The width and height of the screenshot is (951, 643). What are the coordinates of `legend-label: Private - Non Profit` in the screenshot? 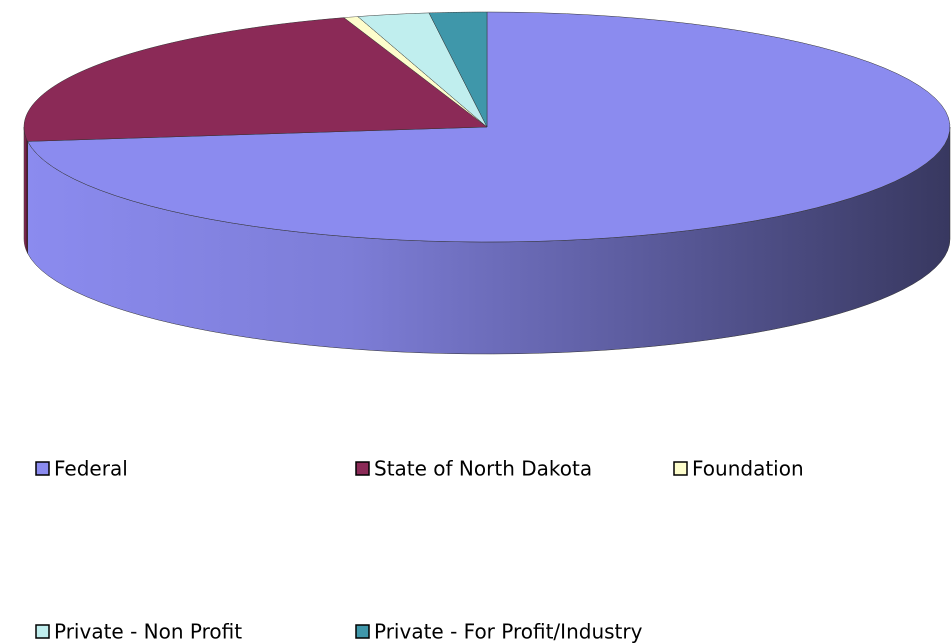 It's located at (148, 631).